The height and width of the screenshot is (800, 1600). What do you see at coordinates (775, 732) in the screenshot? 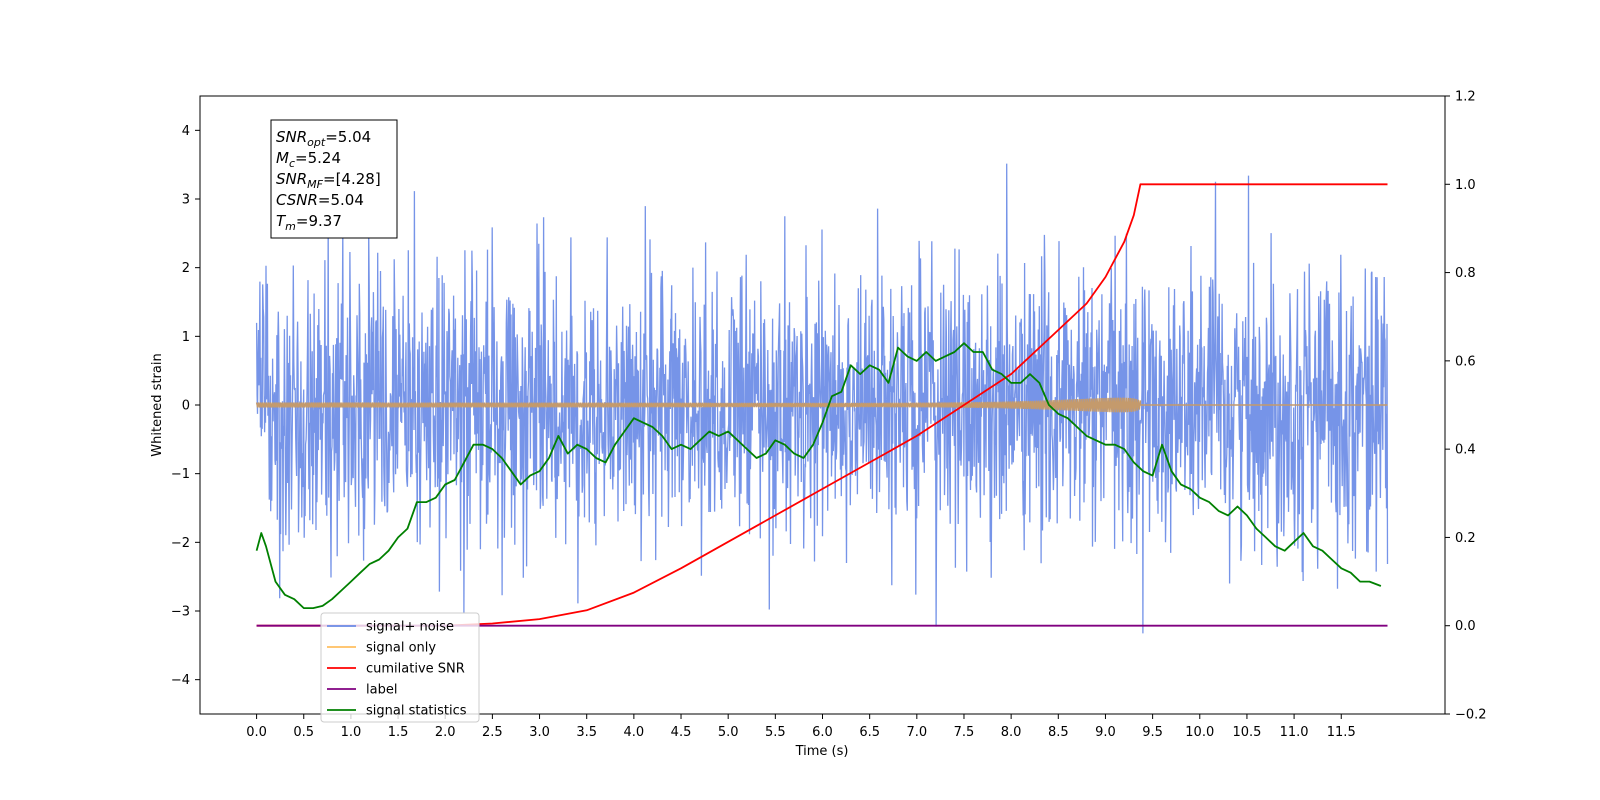
I see `x-tick-label: 5.5` at bounding box center [775, 732].